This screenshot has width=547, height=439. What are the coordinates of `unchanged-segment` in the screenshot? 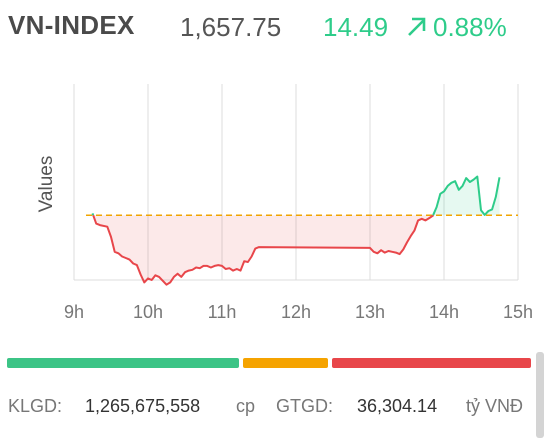 It's located at (285, 363).